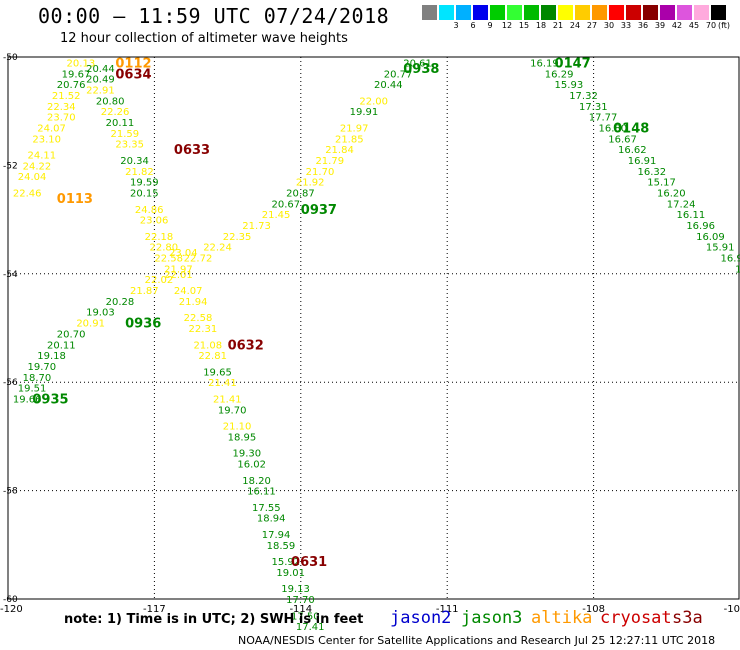  Describe the element at coordinates (603, 118) in the screenshot. I see `wave-height-value: 17.77` at that location.